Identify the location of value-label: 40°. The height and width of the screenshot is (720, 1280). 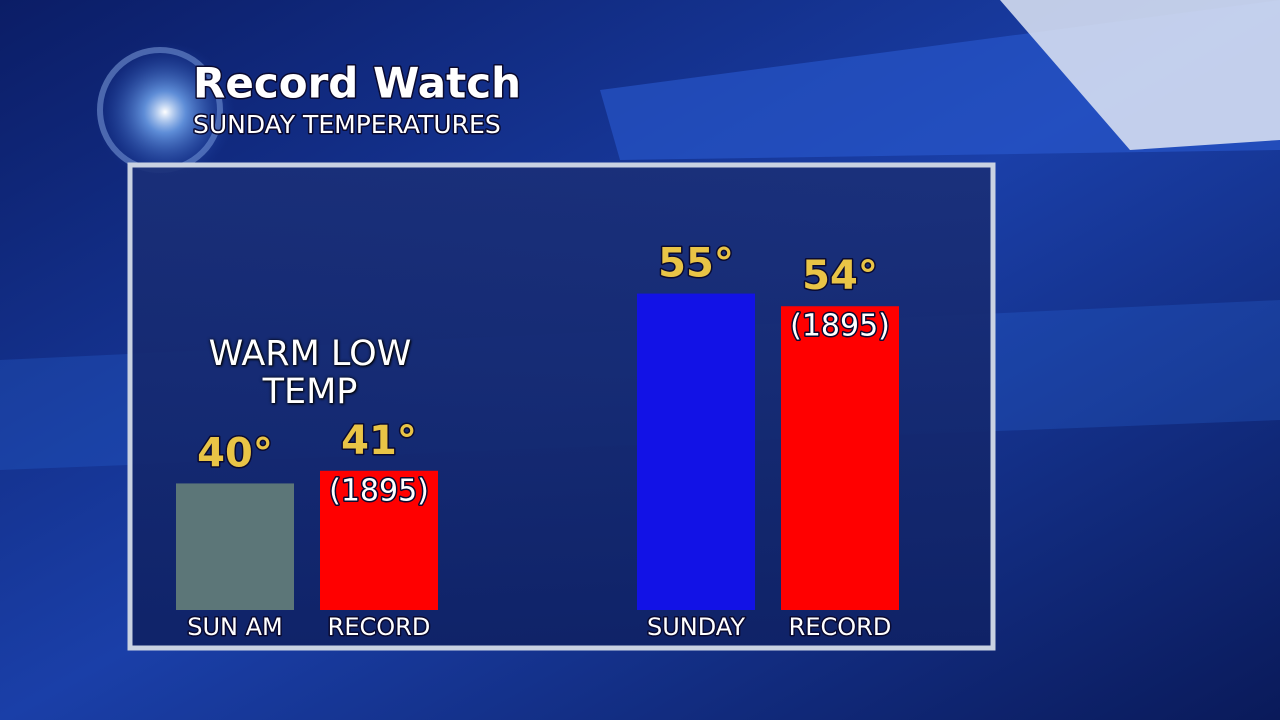
(235, 453).